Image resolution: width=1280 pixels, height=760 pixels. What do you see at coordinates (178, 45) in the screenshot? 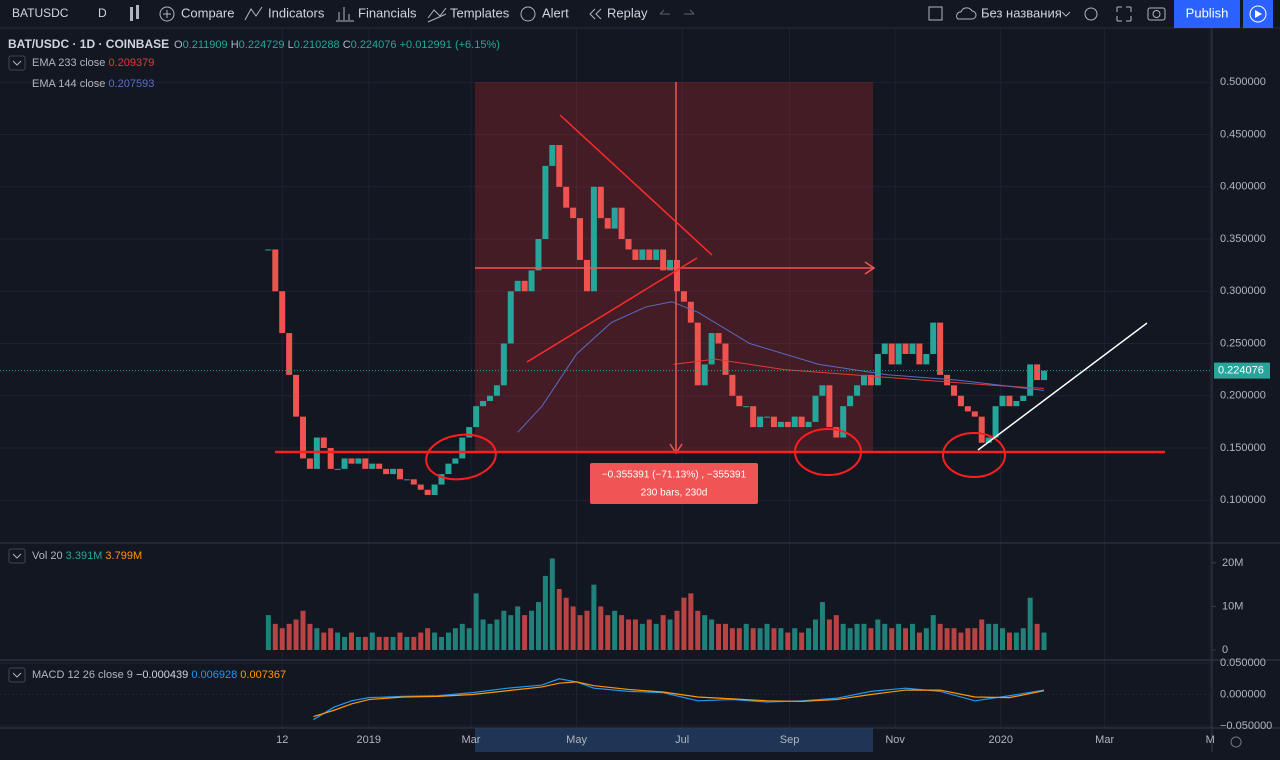
I see `ohlc-key: O` at bounding box center [178, 45].